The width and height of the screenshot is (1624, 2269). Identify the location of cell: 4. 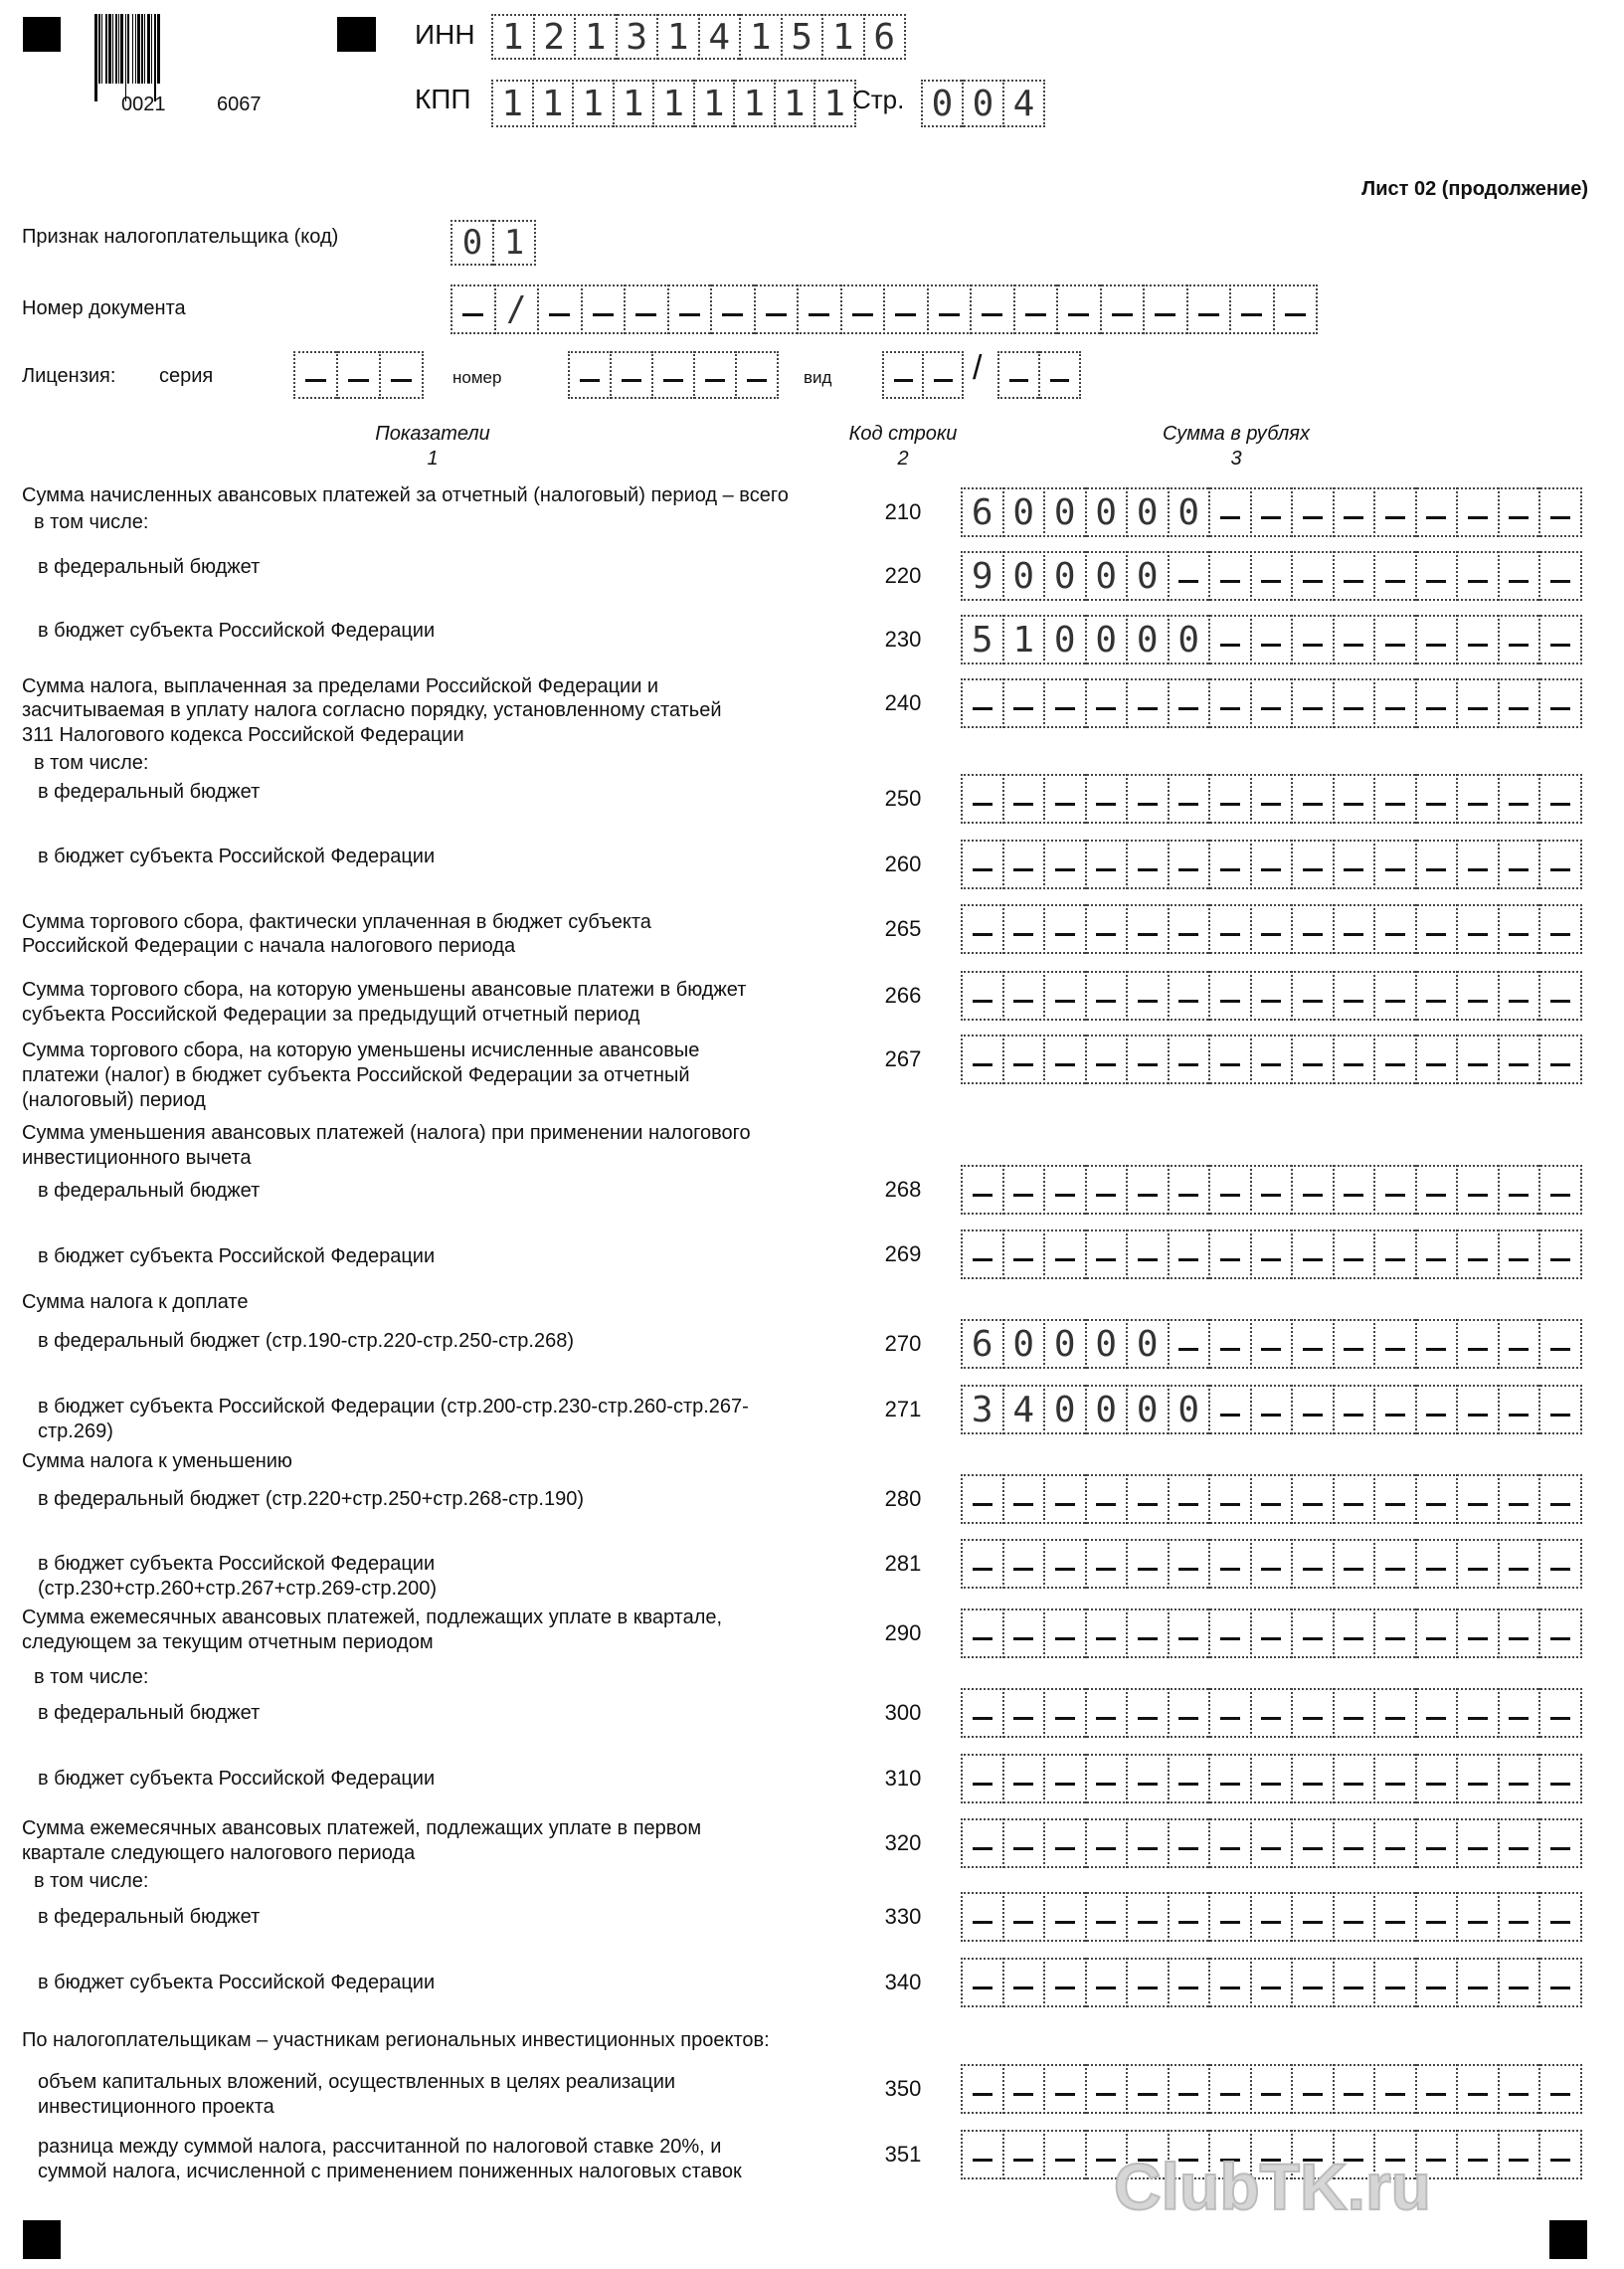
(718, 37).